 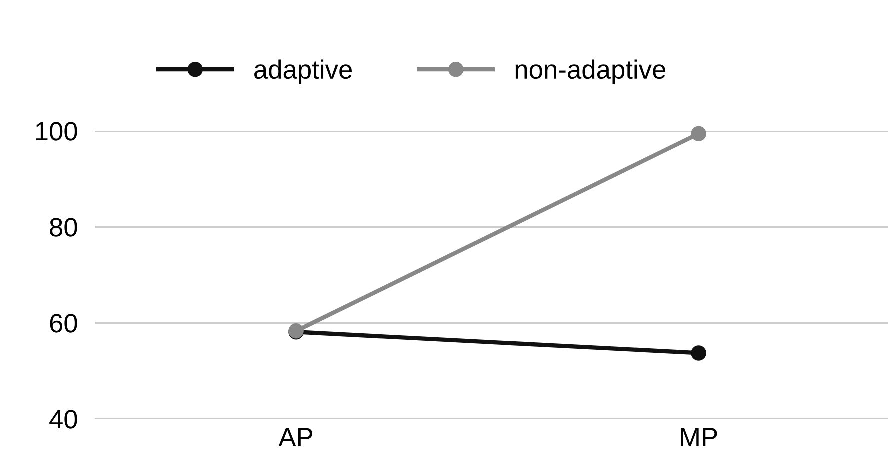 What do you see at coordinates (57, 131) in the screenshot?
I see `y-tick-label: 100` at bounding box center [57, 131].